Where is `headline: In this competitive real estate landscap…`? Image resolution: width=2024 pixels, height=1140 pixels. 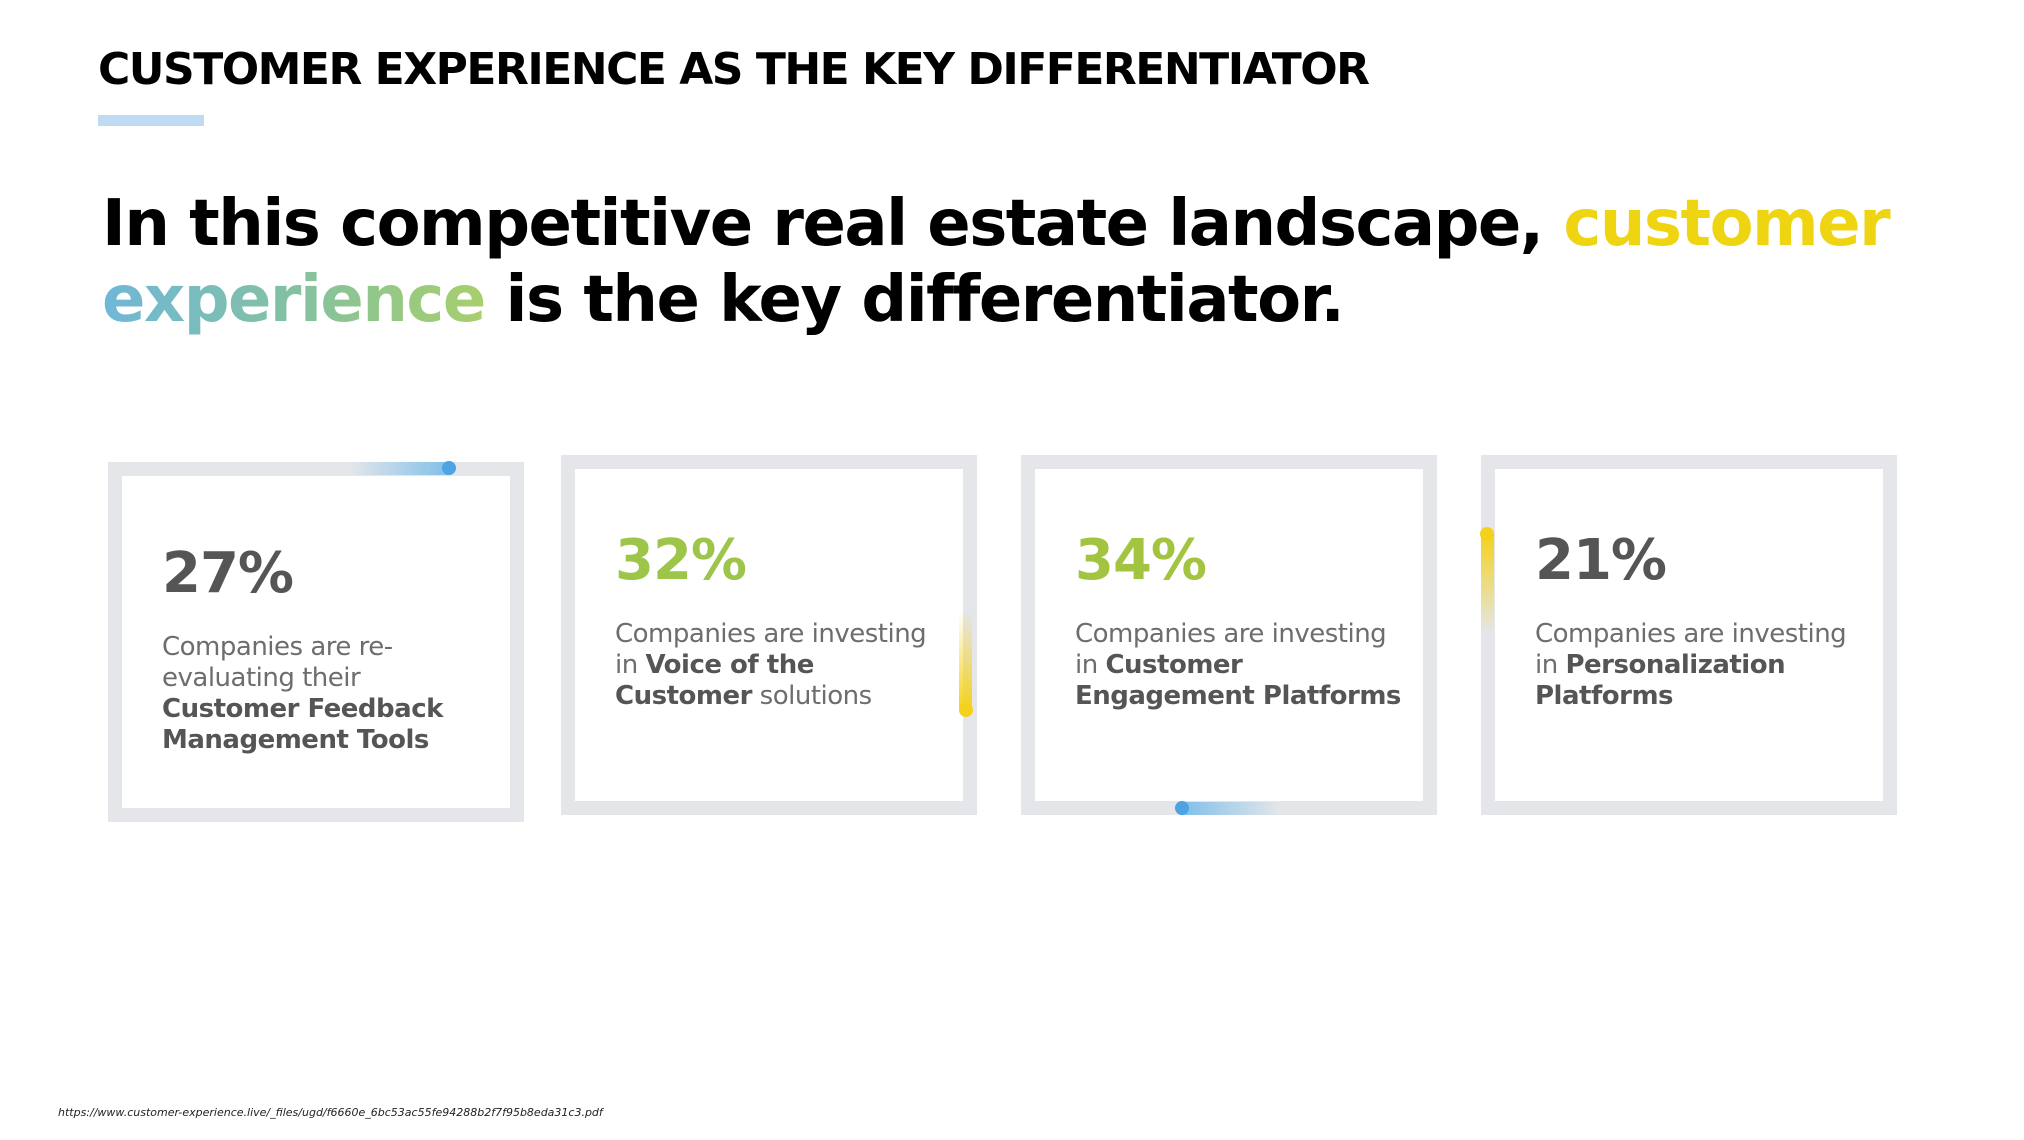 headline: In this competitive real estate landscap… is located at coordinates (1012, 262).